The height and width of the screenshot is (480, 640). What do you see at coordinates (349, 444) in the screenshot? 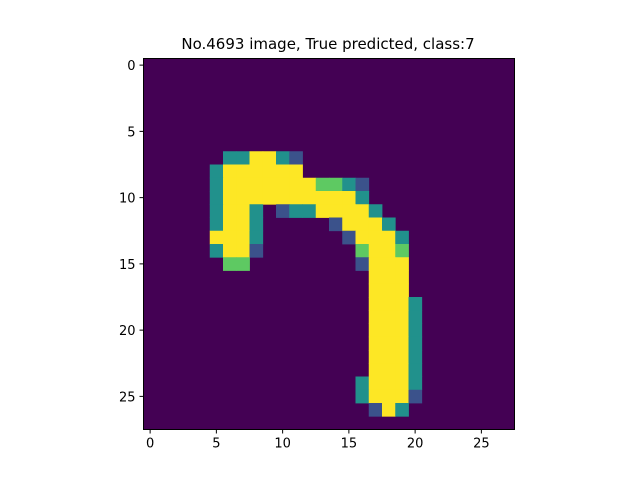
I see `x-tick-label: 15` at bounding box center [349, 444].